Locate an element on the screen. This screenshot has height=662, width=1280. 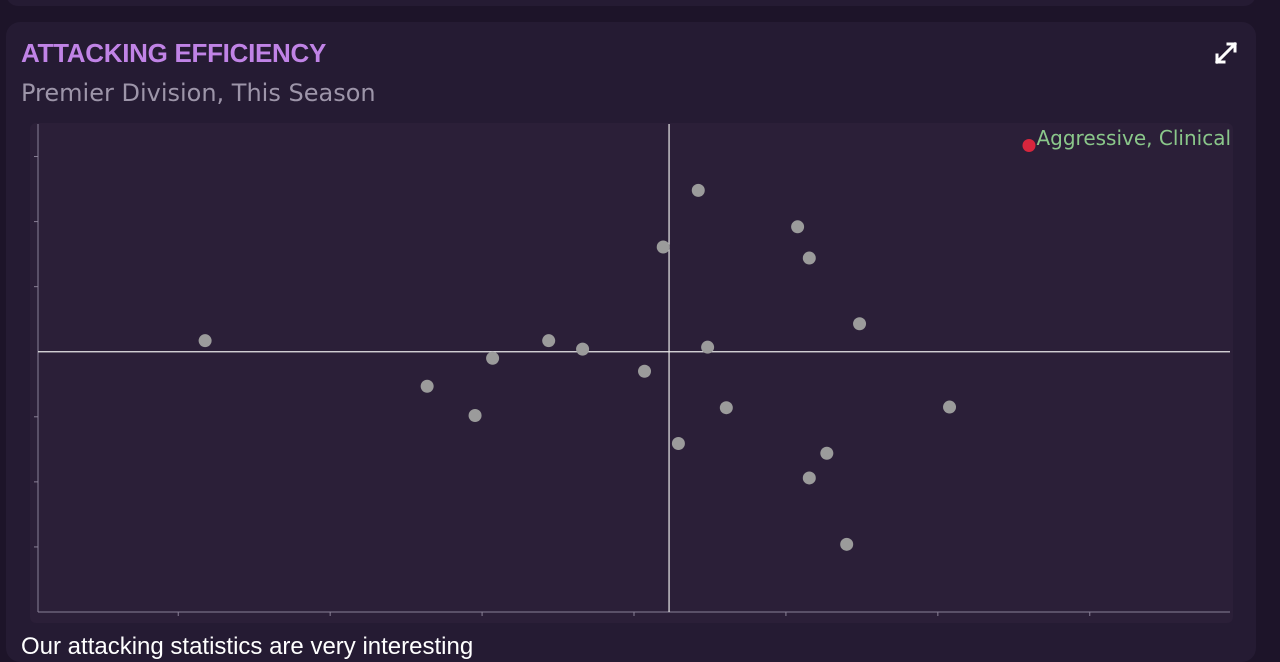
expand-button is located at coordinates (1226, 53).